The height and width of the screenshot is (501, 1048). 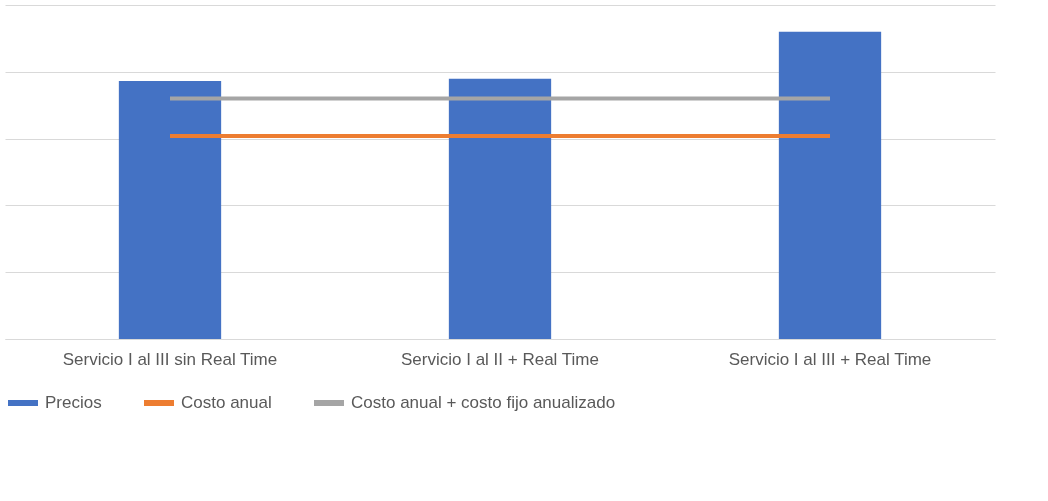 What do you see at coordinates (483, 402) in the screenshot?
I see `legend-label: Costo anual + costo fijo anualizado` at bounding box center [483, 402].